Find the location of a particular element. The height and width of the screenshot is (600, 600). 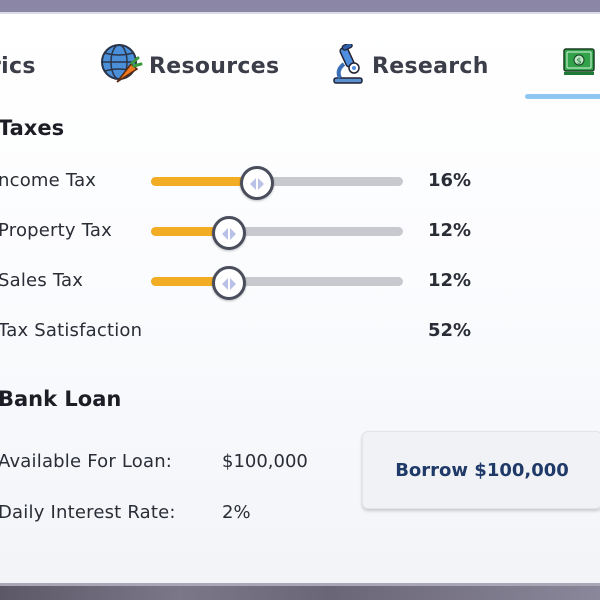

borrow-button: Borrow $100,000 is located at coordinates (481, 470).